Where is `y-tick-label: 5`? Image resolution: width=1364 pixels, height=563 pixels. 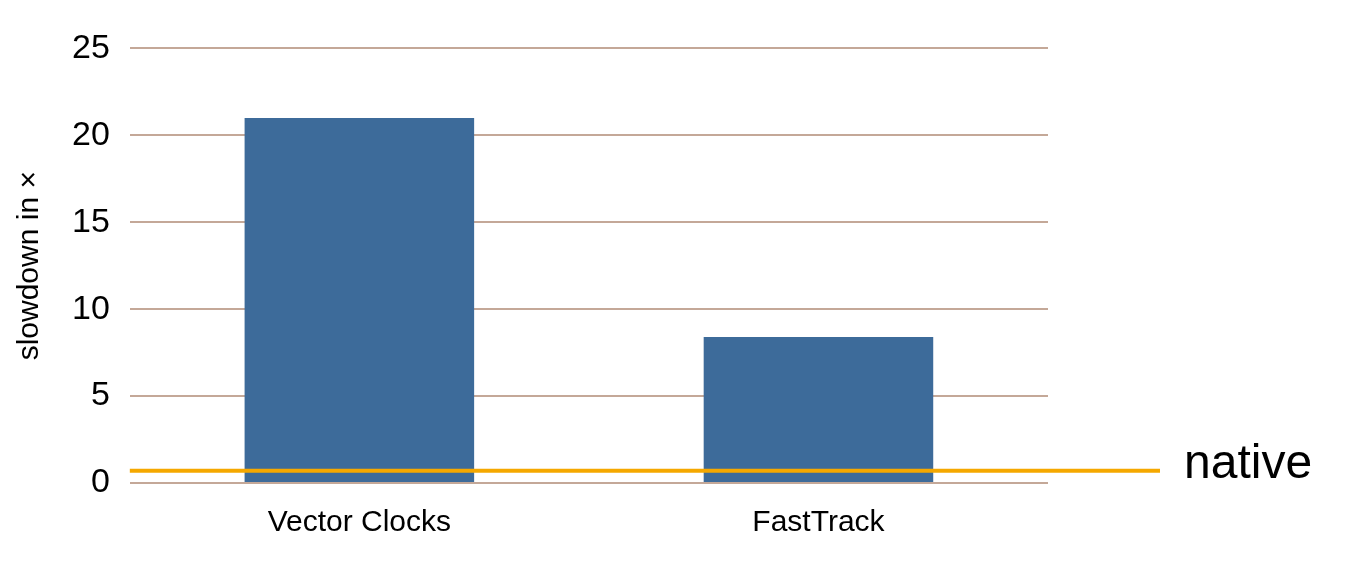
y-tick-label: 5 is located at coordinates (100, 393).